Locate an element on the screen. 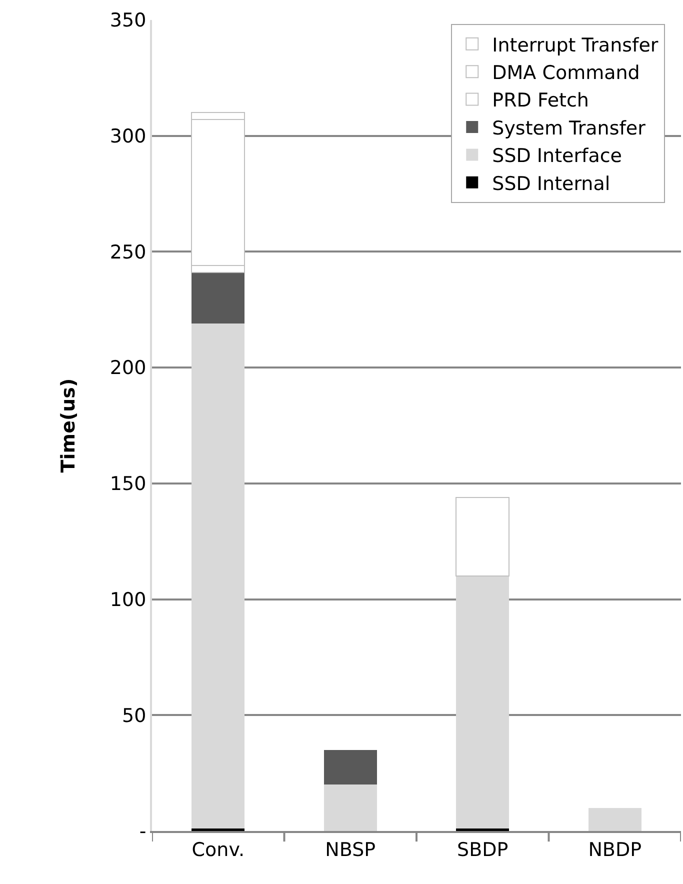  x-tick-label: SBDP is located at coordinates (482, 849).